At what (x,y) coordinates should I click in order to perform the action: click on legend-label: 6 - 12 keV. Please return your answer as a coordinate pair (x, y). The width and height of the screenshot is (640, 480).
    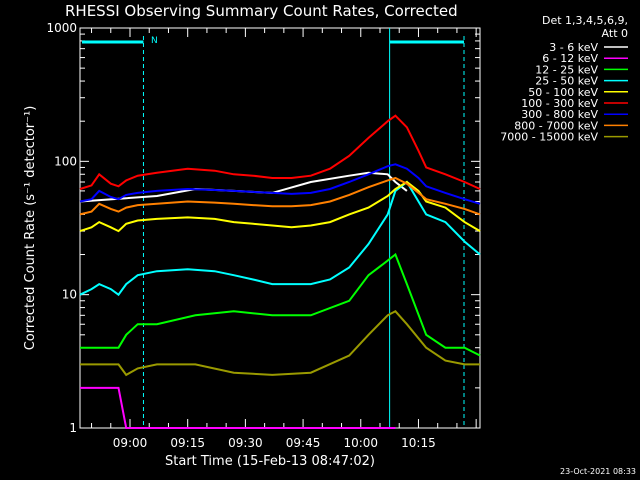
    Looking at the image, I should click on (570, 58).